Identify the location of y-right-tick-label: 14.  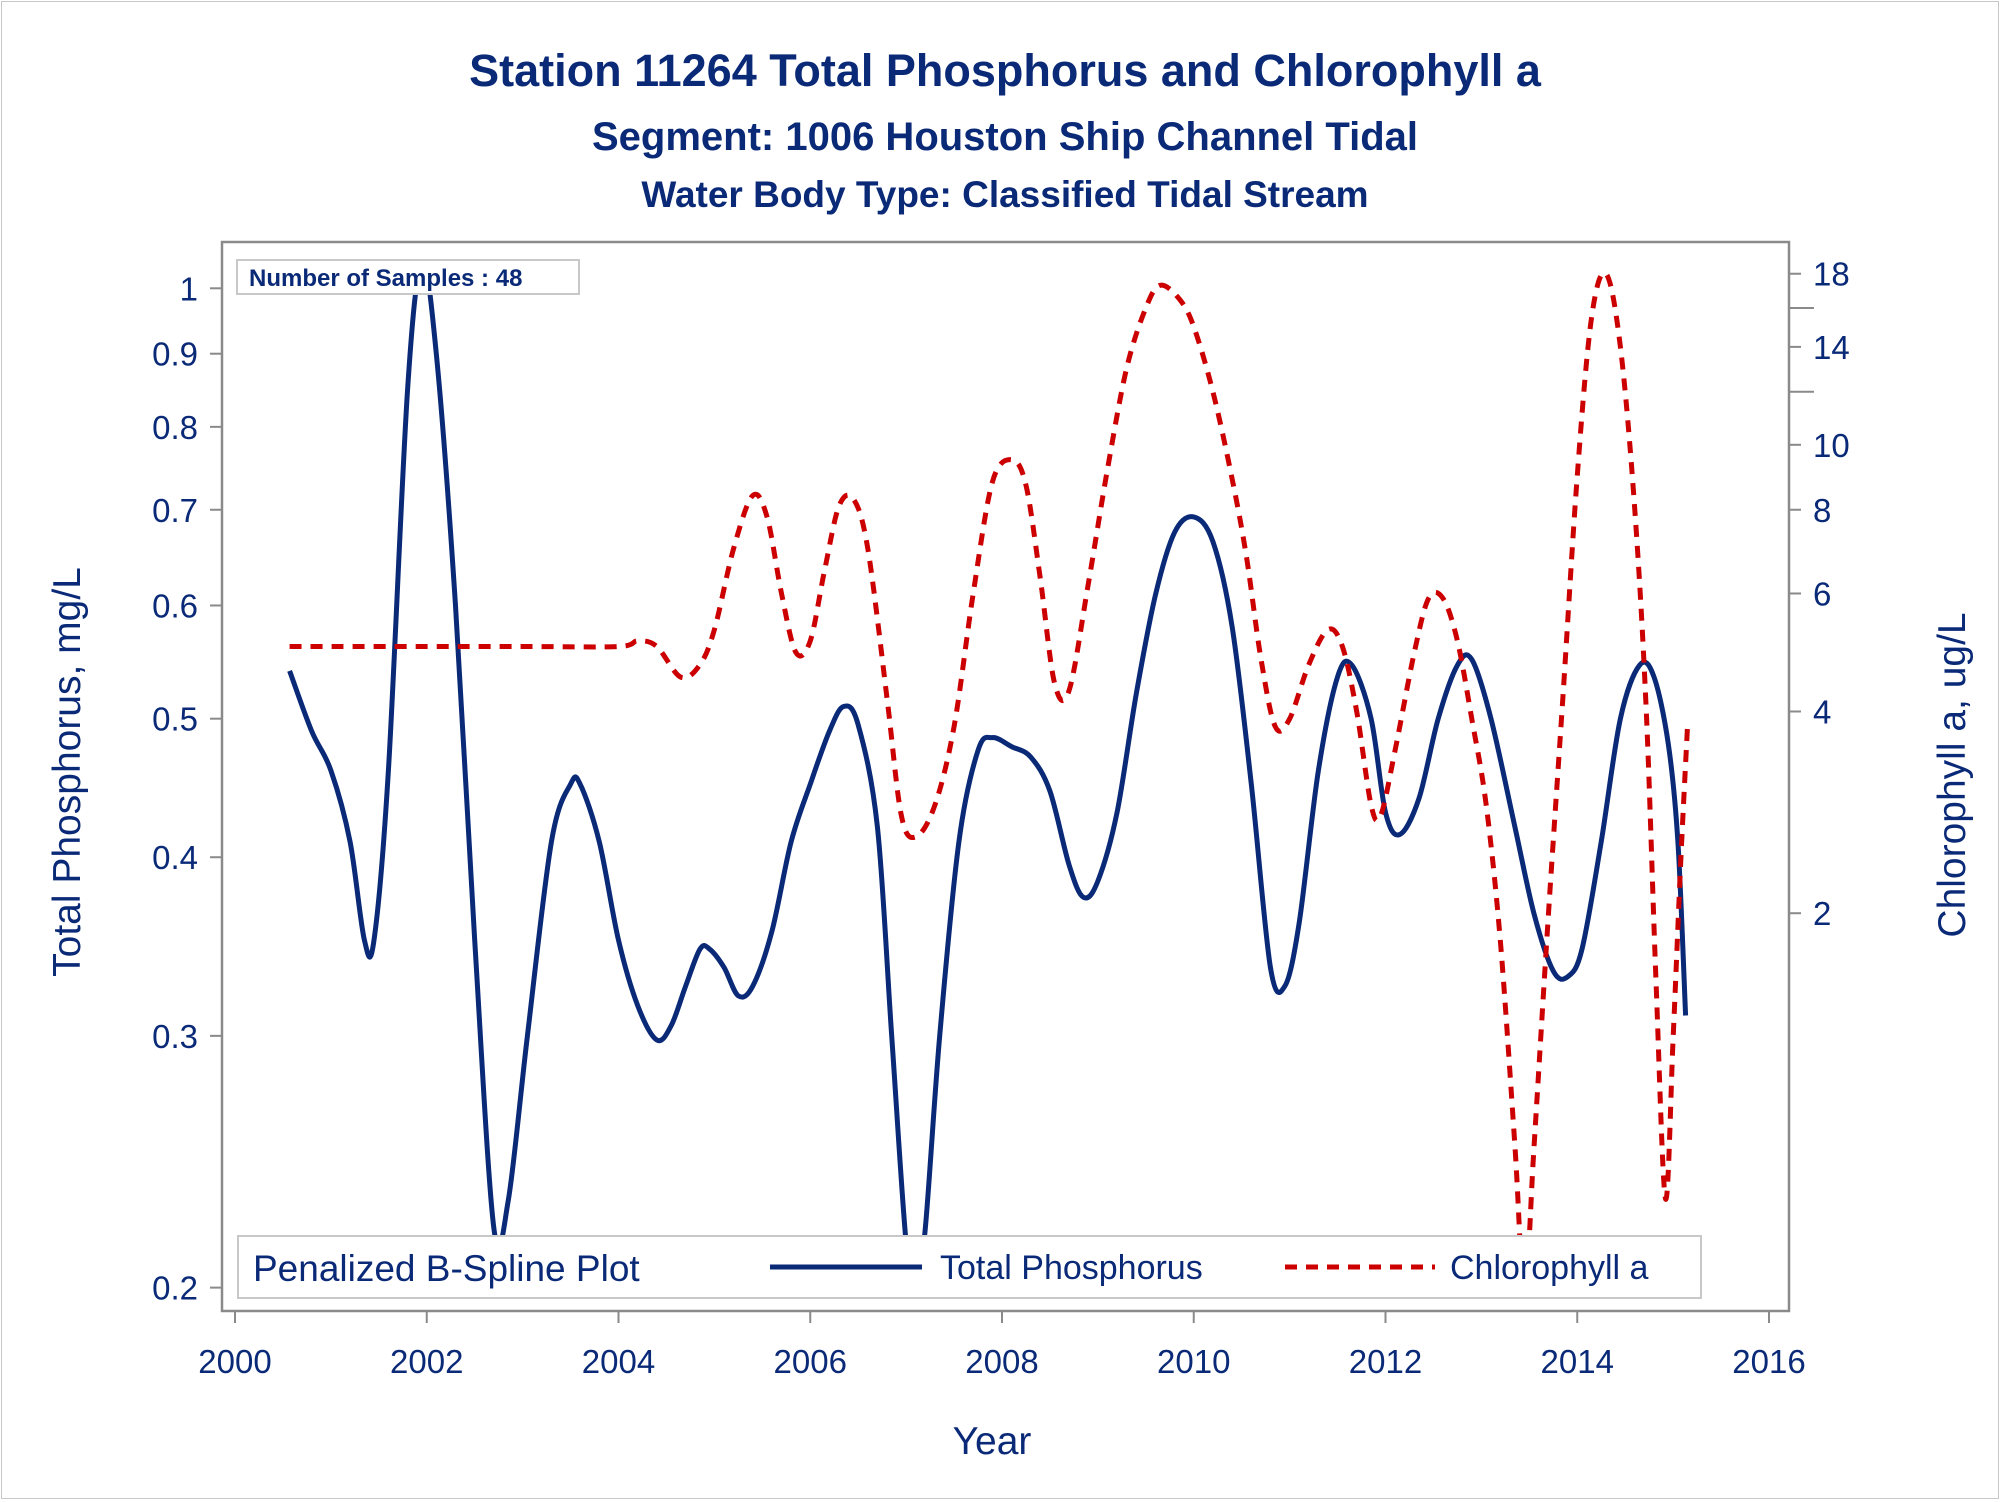
(1831, 347).